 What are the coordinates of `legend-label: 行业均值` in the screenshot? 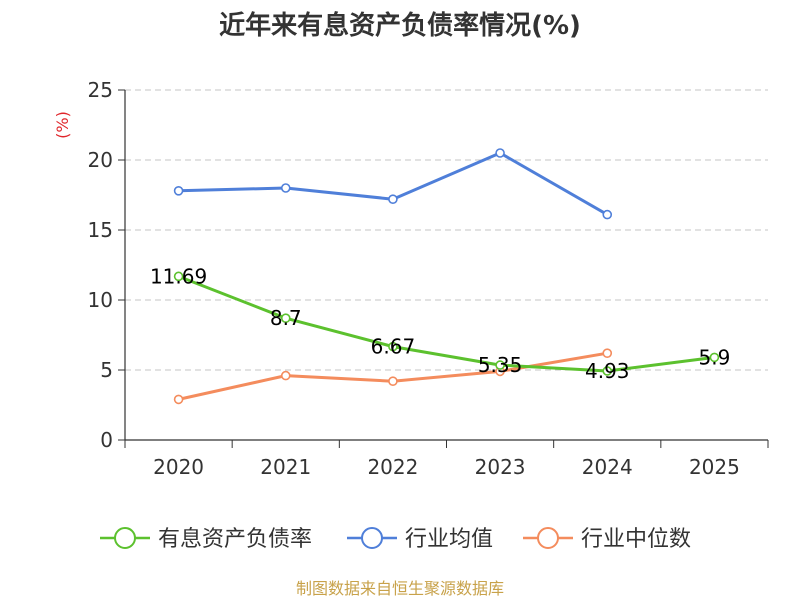 It's located at (449, 539).